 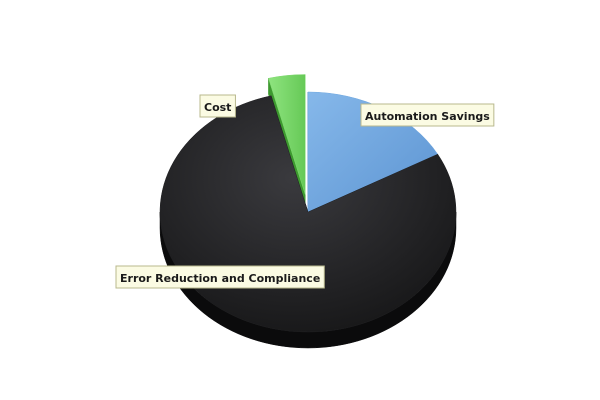 I want to click on slice-label-2: Cost, so click(x=217, y=106).